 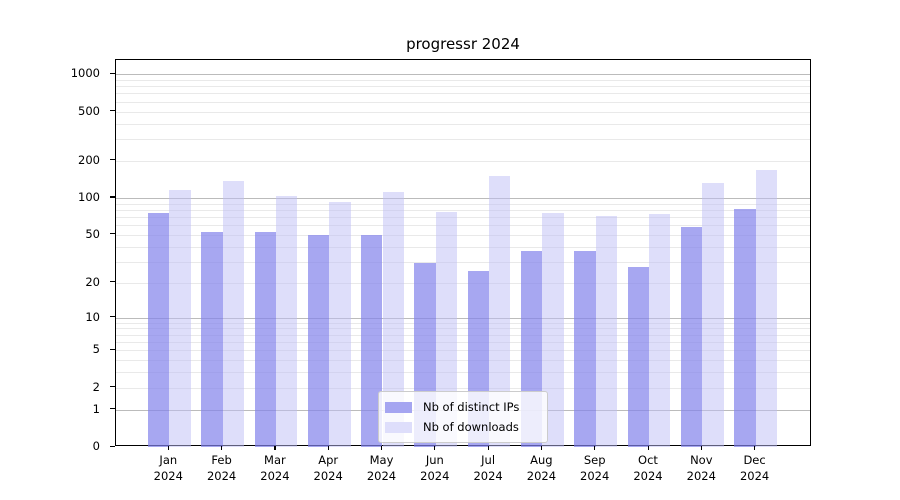 I want to click on y-axis-tick-label: 0, so click(x=96, y=446).